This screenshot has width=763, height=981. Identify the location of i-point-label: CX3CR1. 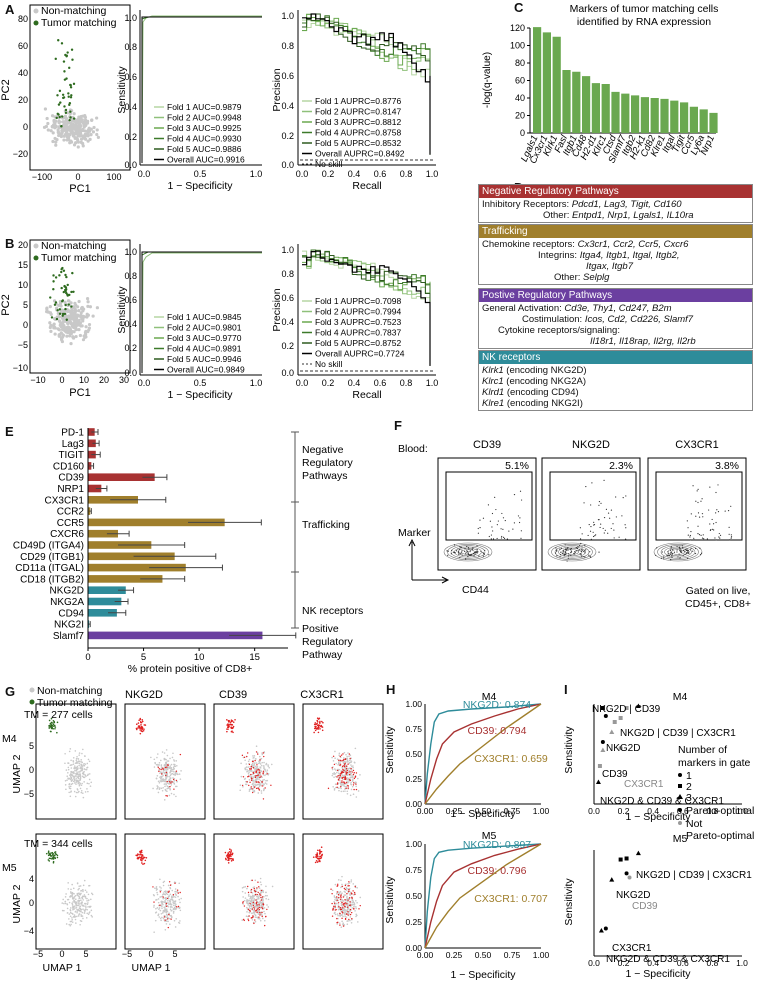
(644, 784).